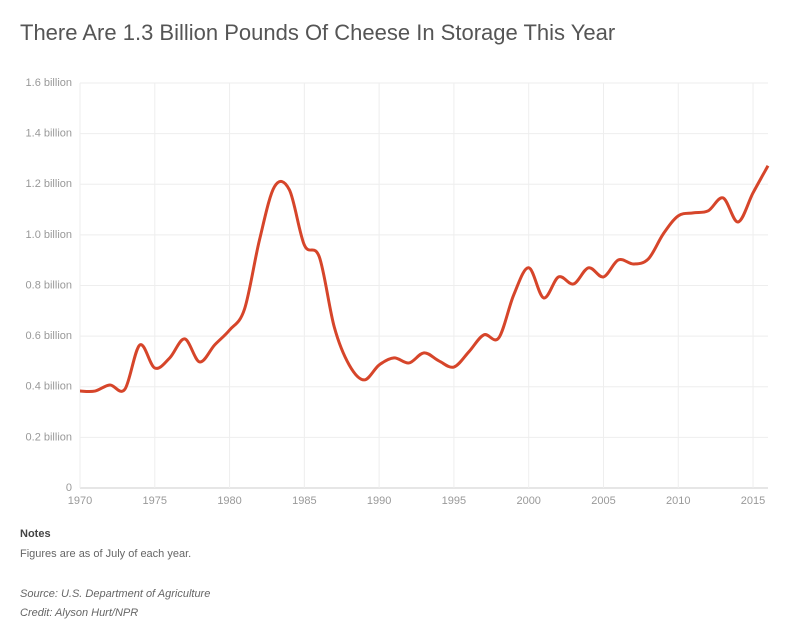 The width and height of the screenshot is (805, 630). What do you see at coordinates (49, 336) in the screenshot?
I see `y-tick-label: 0.6 billion` at bounding box center [49, 336].